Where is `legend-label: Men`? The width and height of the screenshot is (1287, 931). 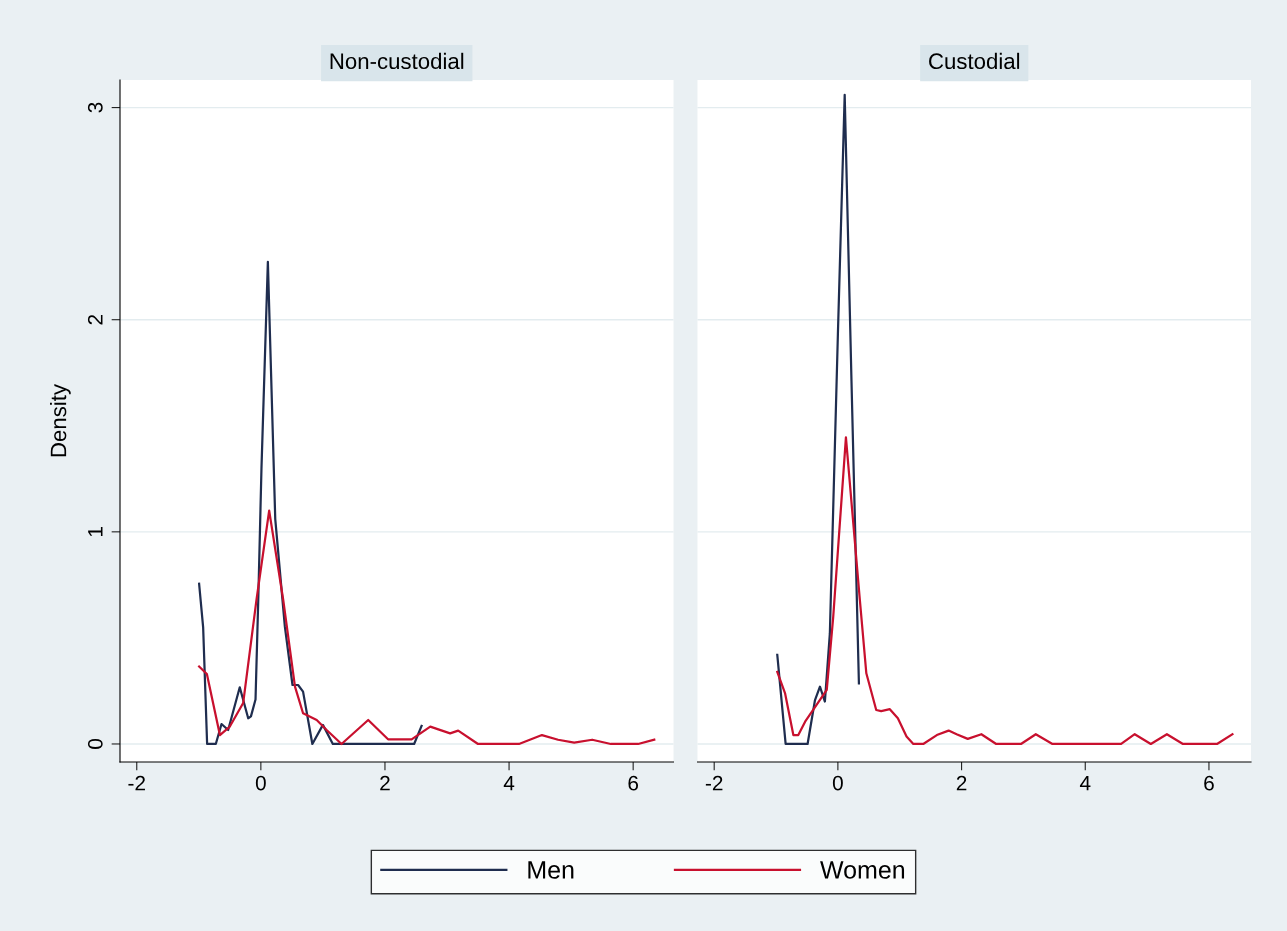
legend-label: Men is located at coordinates (551, 870).